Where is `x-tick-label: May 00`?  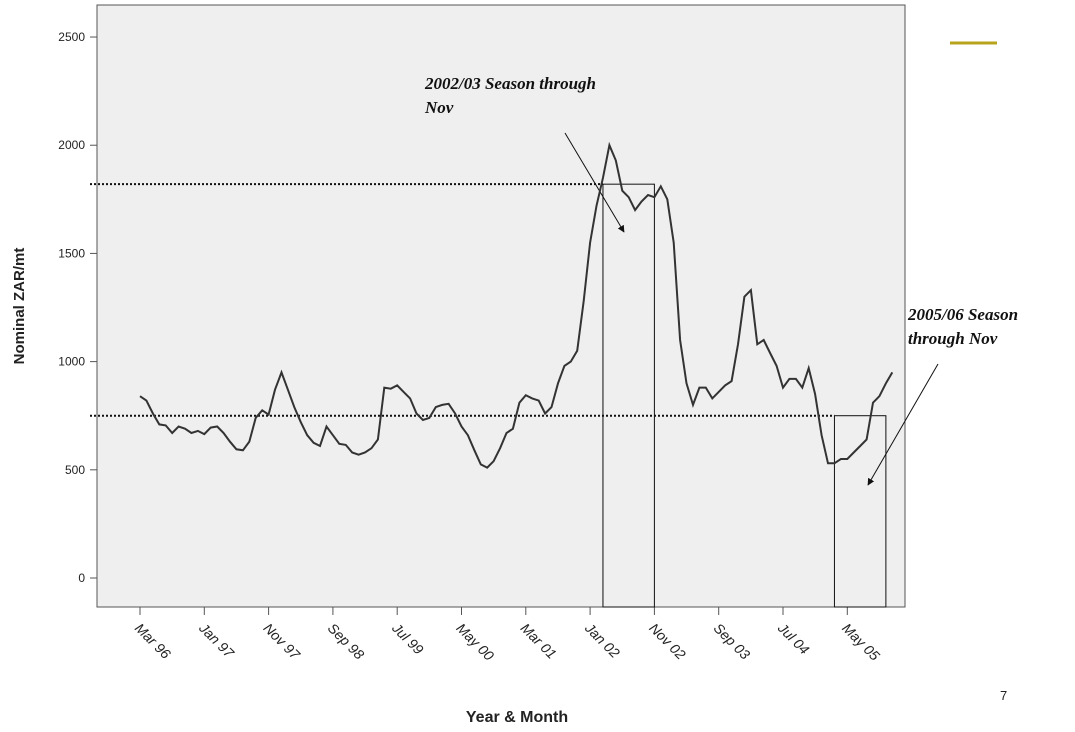 x-tick-label: May 00 is located at coordinates (475, 642).